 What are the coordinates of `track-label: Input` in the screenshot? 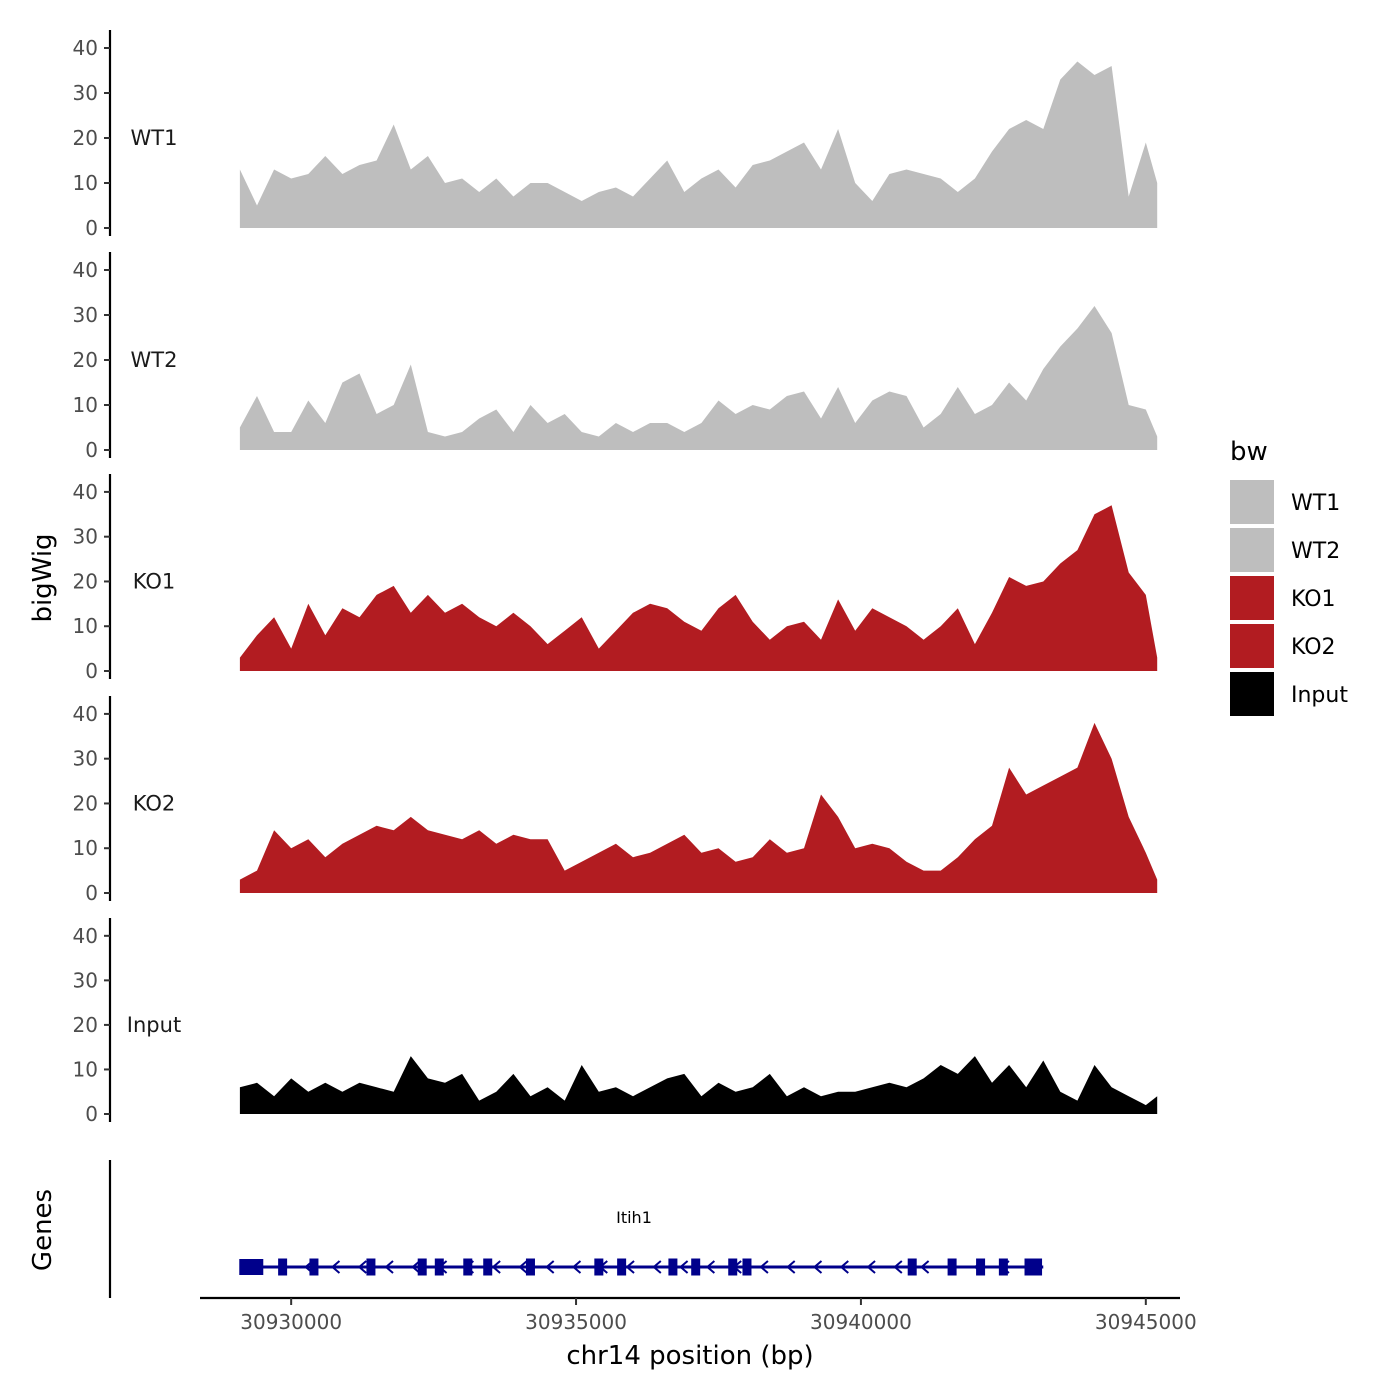 It's located at (154, 1025).